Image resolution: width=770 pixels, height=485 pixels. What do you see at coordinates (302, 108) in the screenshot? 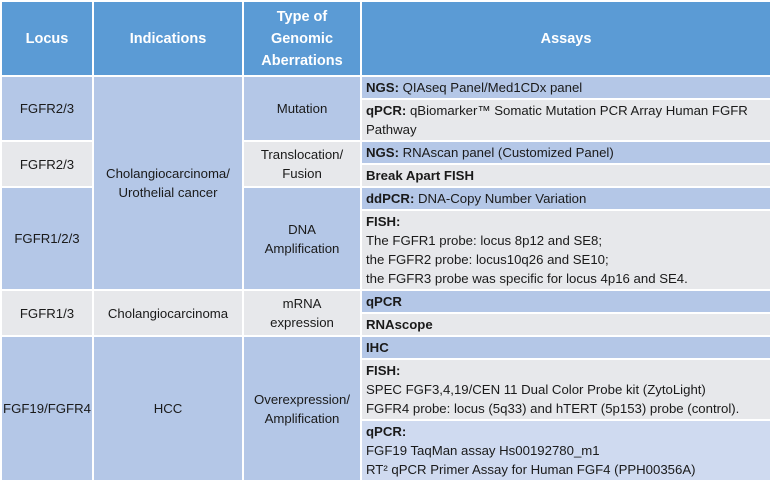
I see `type-cell: Mutation` at bounding box center [302, 108].